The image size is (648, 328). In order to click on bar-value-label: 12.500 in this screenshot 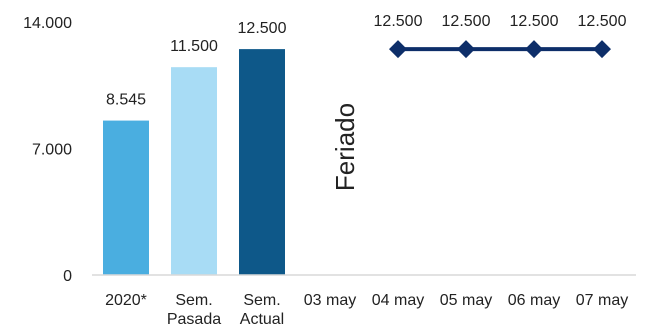, I will do `click(262, 28)`.